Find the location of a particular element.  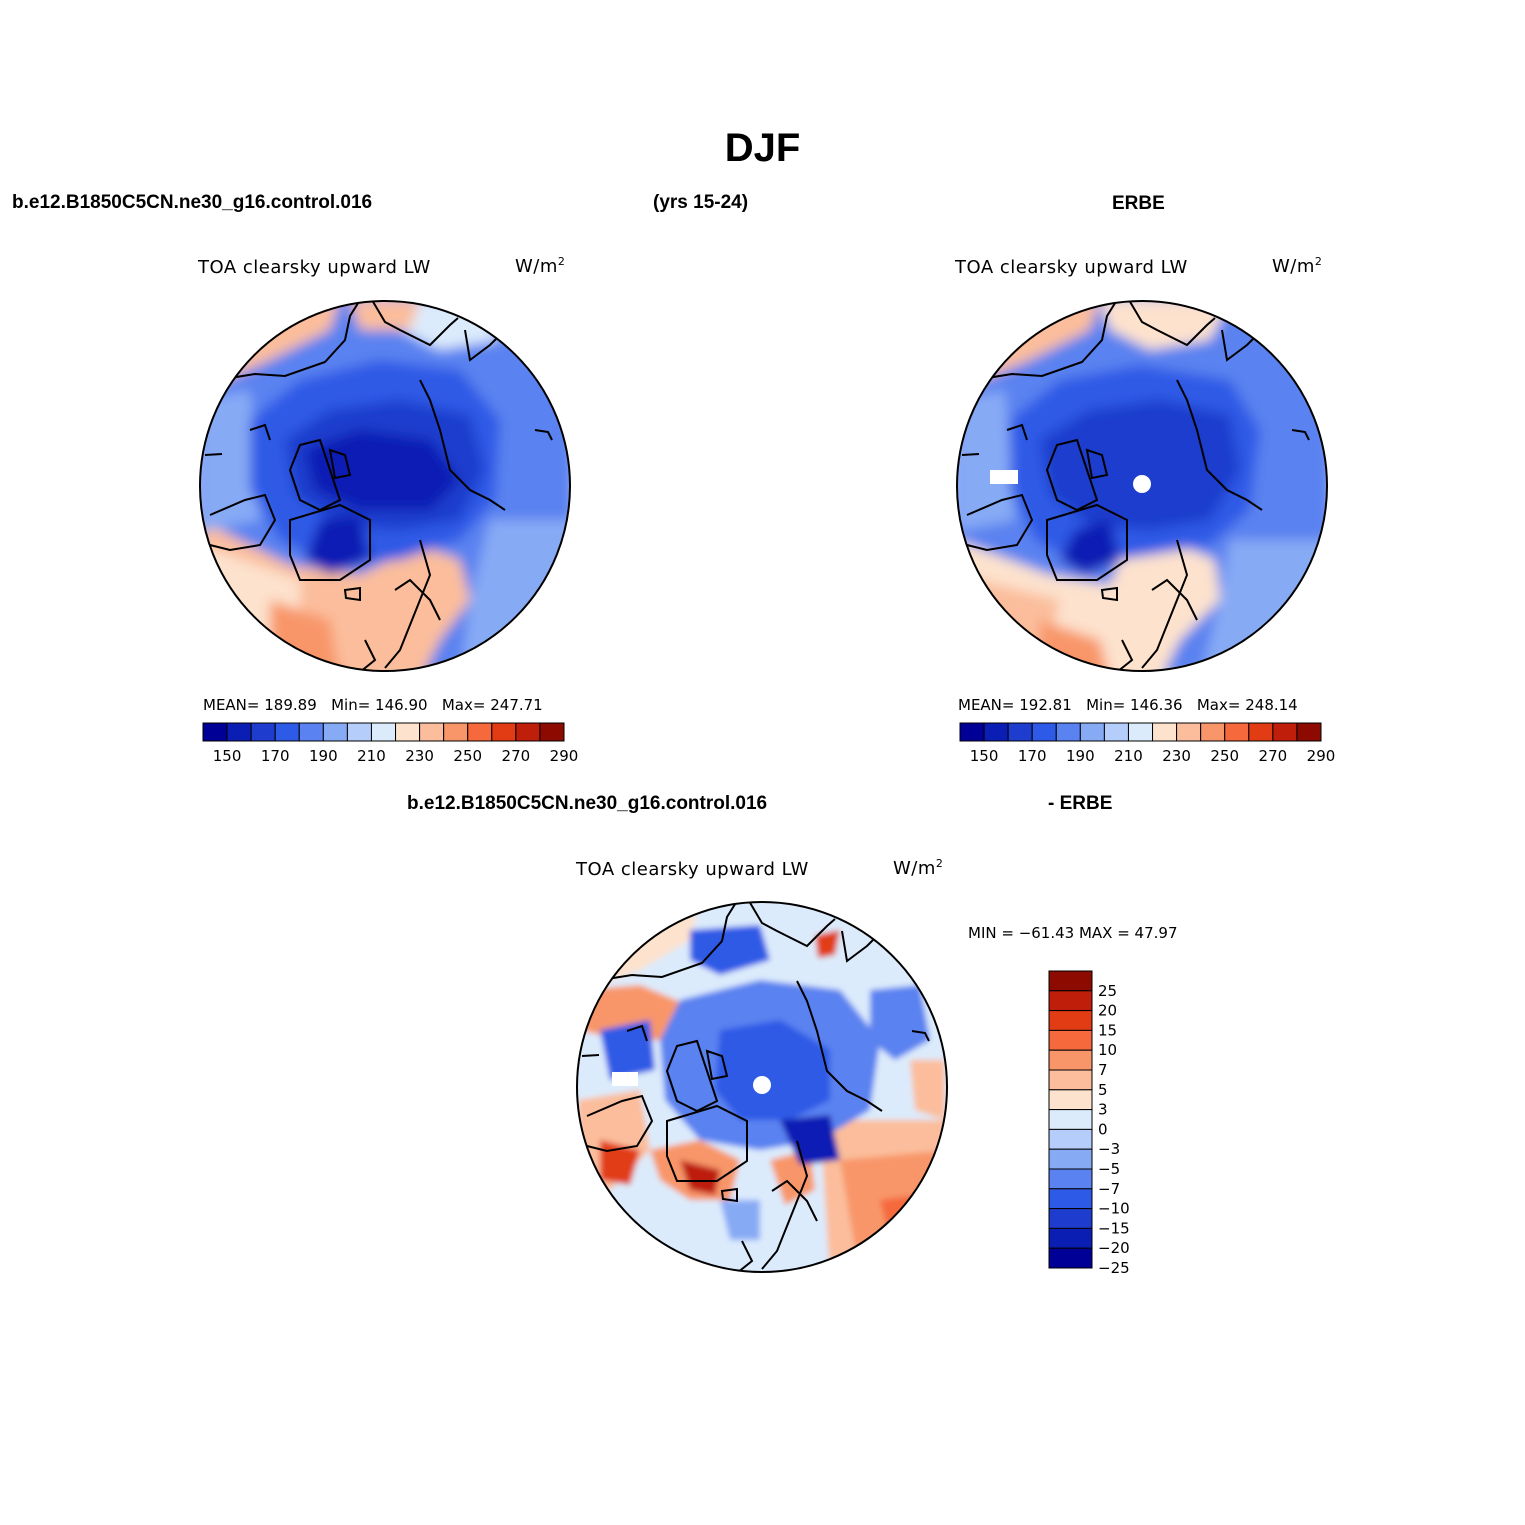

obs-map-boundary is located at coordinates (1142, 486).